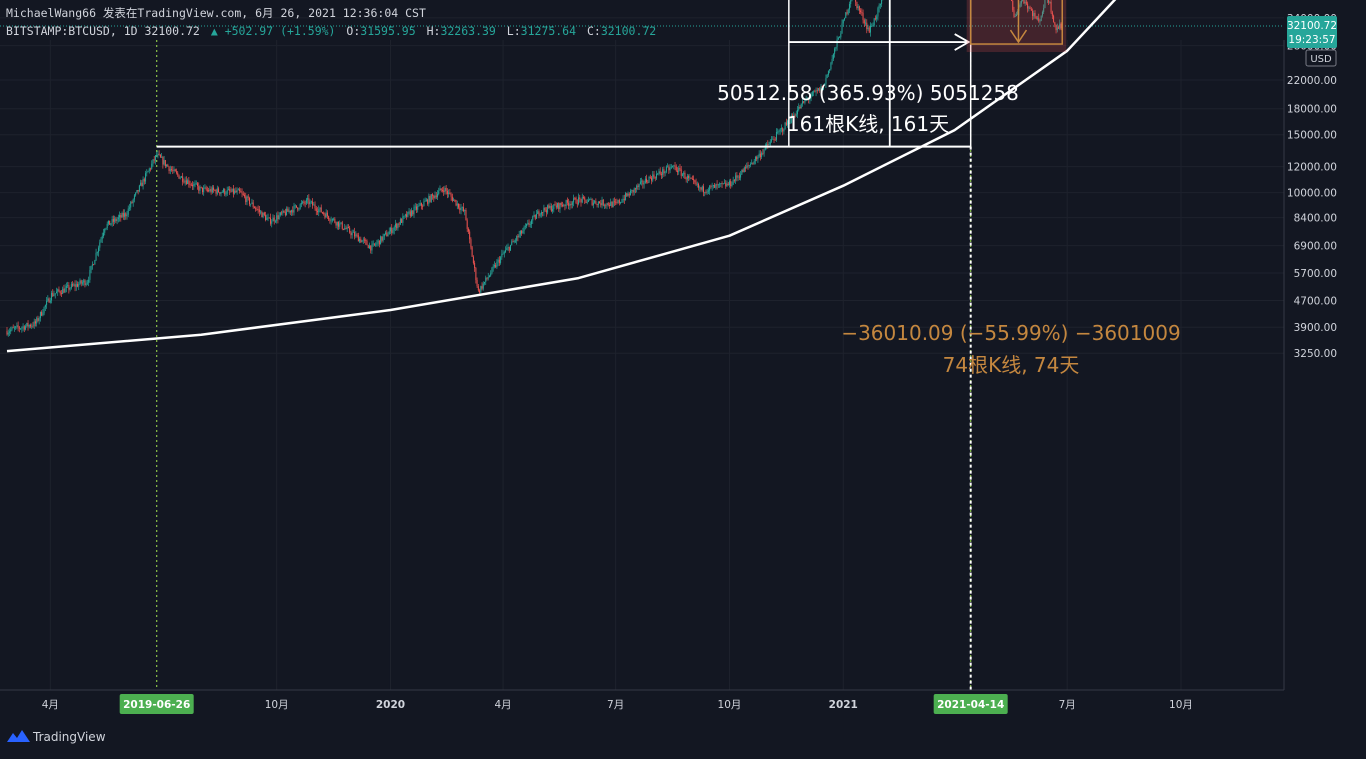  I want to click on tradingview-logo: TradingView, so click(56, 737).